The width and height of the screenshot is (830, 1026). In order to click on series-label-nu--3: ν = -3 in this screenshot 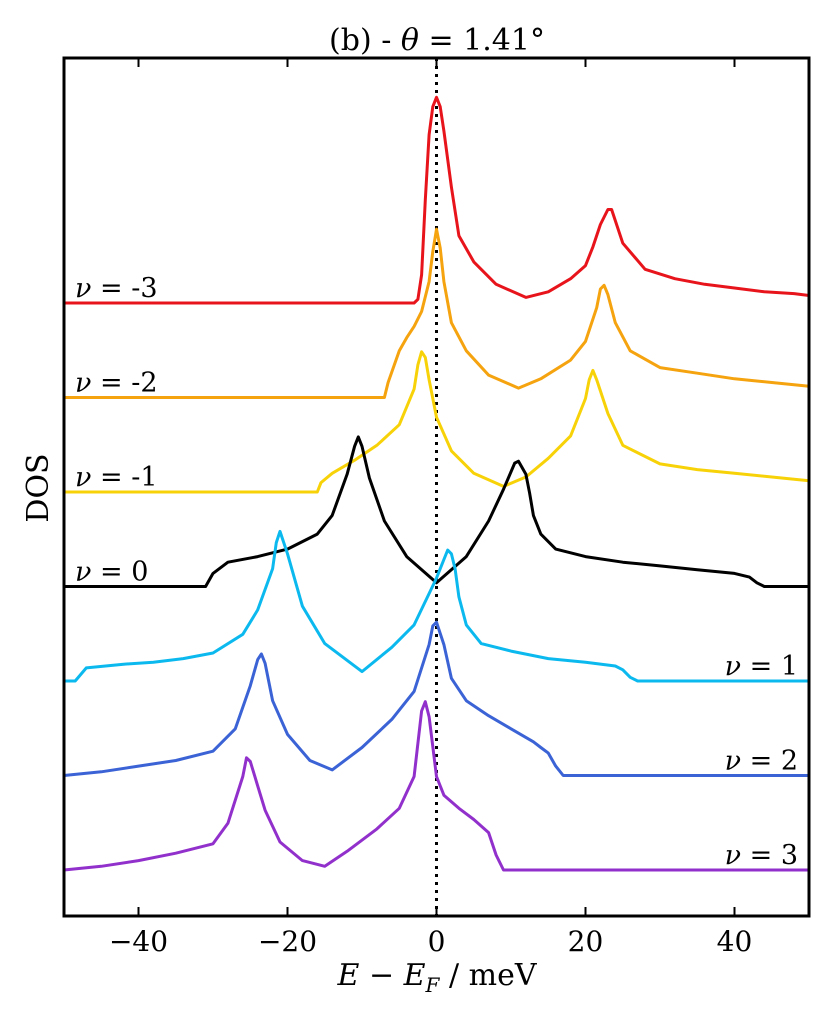, I will do `click(116, 288)`.